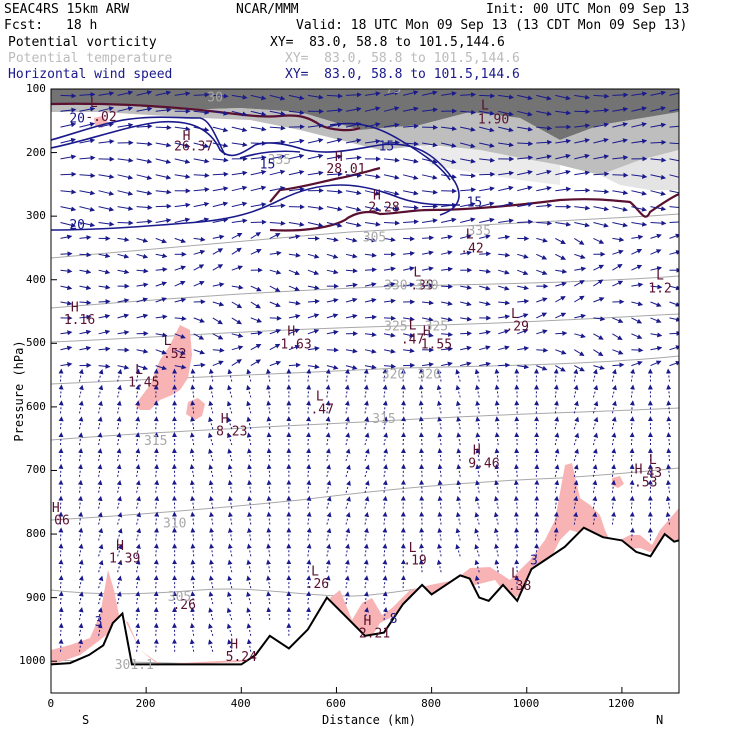  I want to click on x-tick-label: 1000, so click(526, 703).